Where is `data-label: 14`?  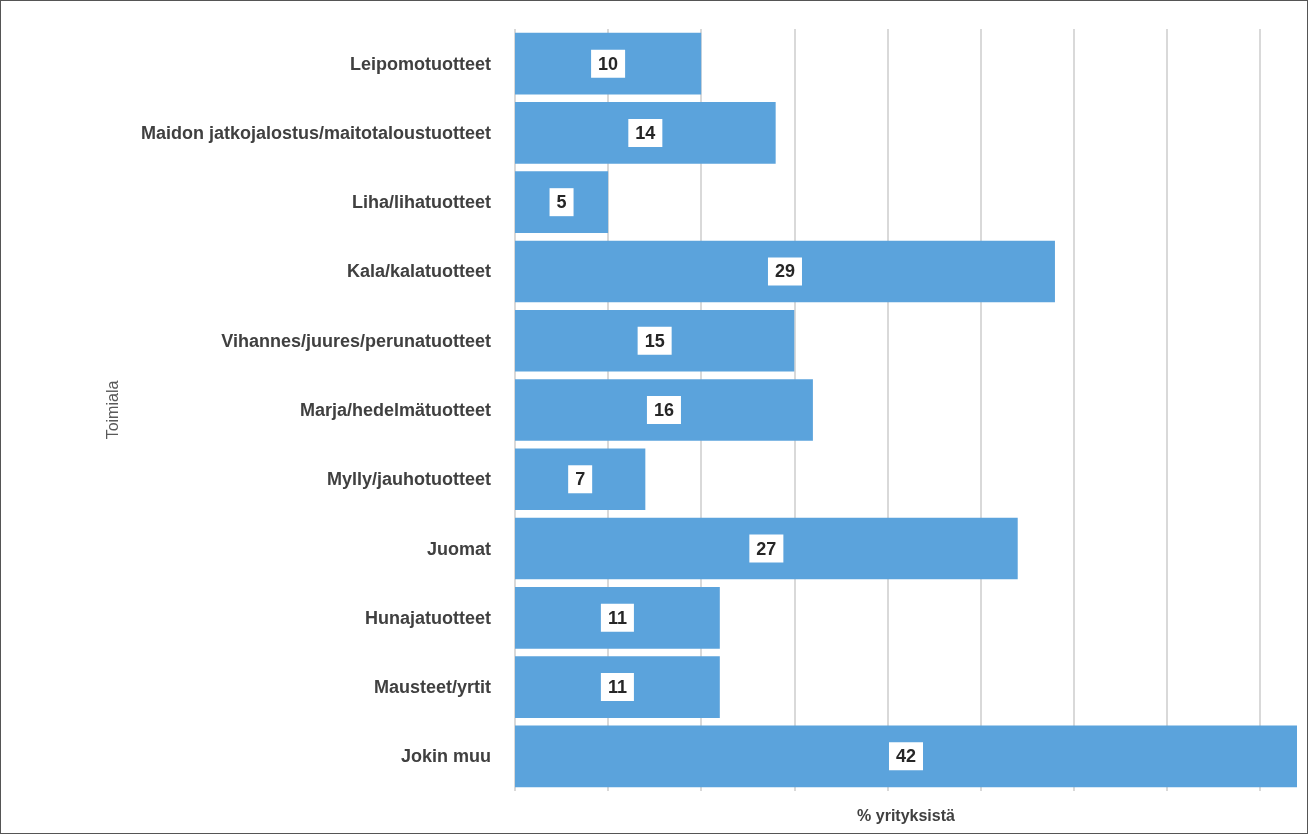 data-label: 14 is located at coordinates (645, 132).